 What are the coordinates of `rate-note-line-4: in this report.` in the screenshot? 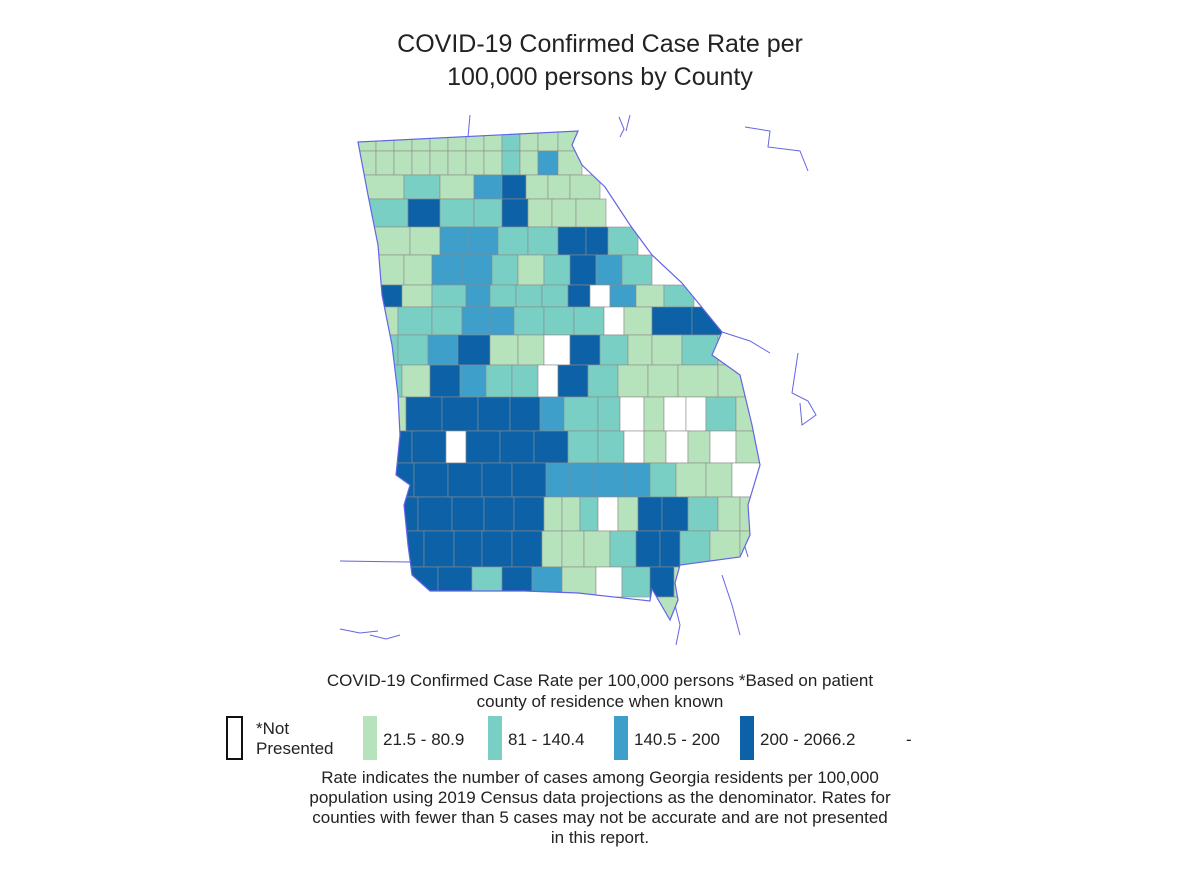 It's located at (600, 837).